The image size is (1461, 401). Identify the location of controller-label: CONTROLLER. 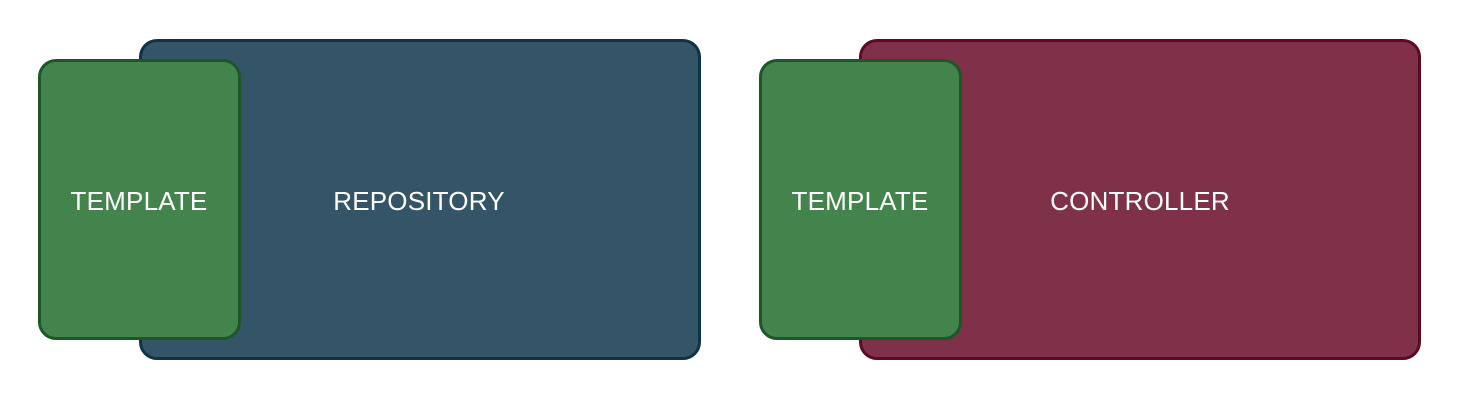
(1140, 201).